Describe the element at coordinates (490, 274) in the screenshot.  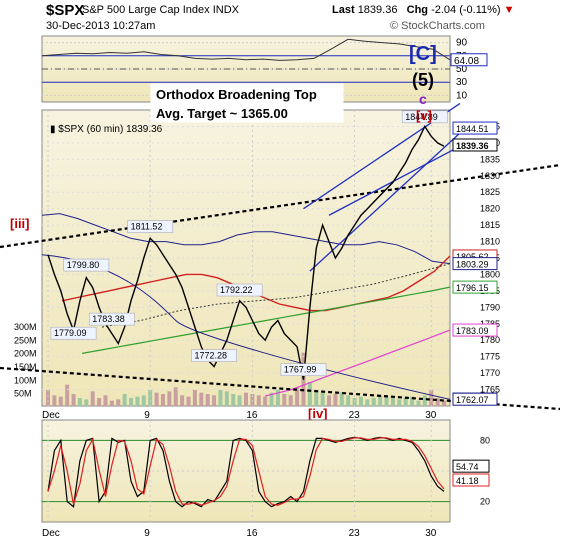
I see `price-tick-label: 1800` at that location.